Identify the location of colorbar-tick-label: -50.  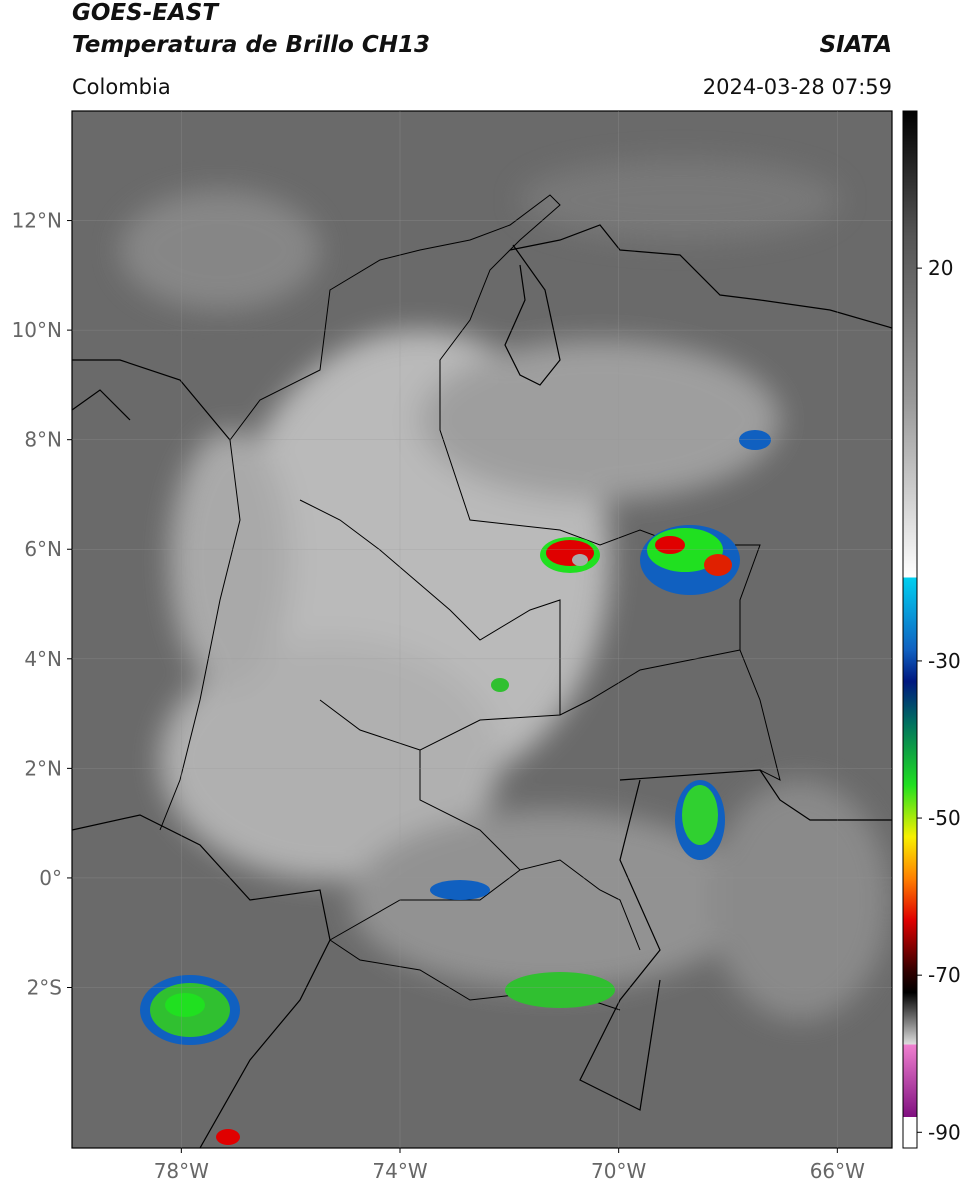
(944, 818).